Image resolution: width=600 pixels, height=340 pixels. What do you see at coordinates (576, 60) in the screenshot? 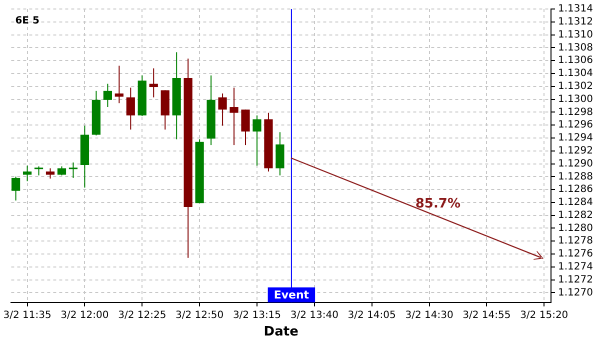
I see `y-tick-label: 1.1306` at bounding box center [576, 60].